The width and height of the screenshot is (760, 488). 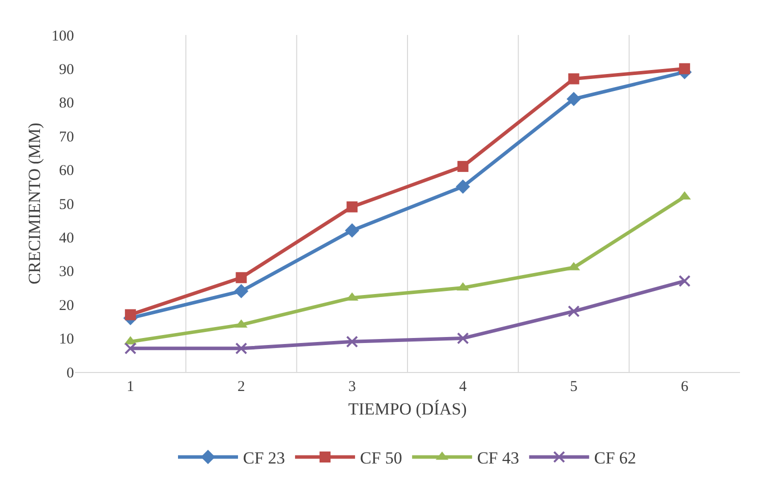 What do you see at coordinates (615, 458) in the screenshot?
I see `legend-label: CF 62` at bounding box center [615, 458].